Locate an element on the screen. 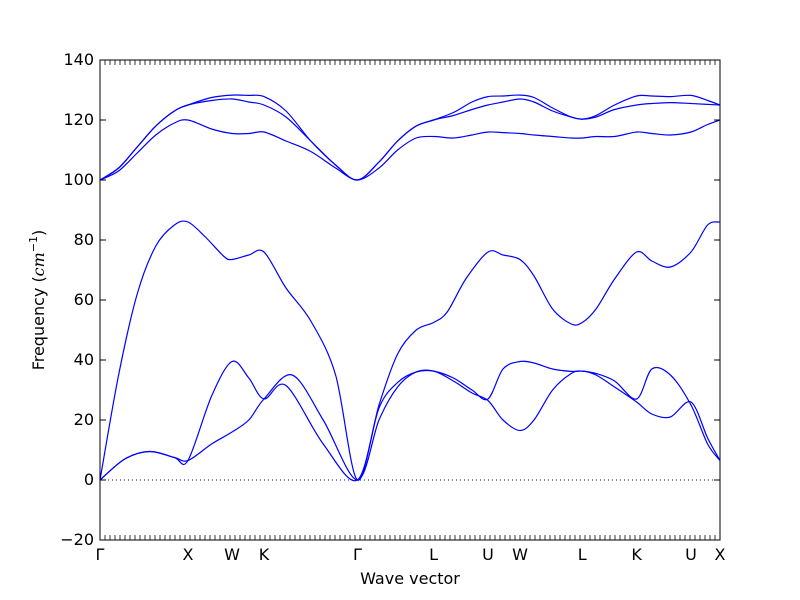 This screenshot has width=800, height=600. y-axis-label: Frequency (cm−1) is located at coordinates (37, 300).